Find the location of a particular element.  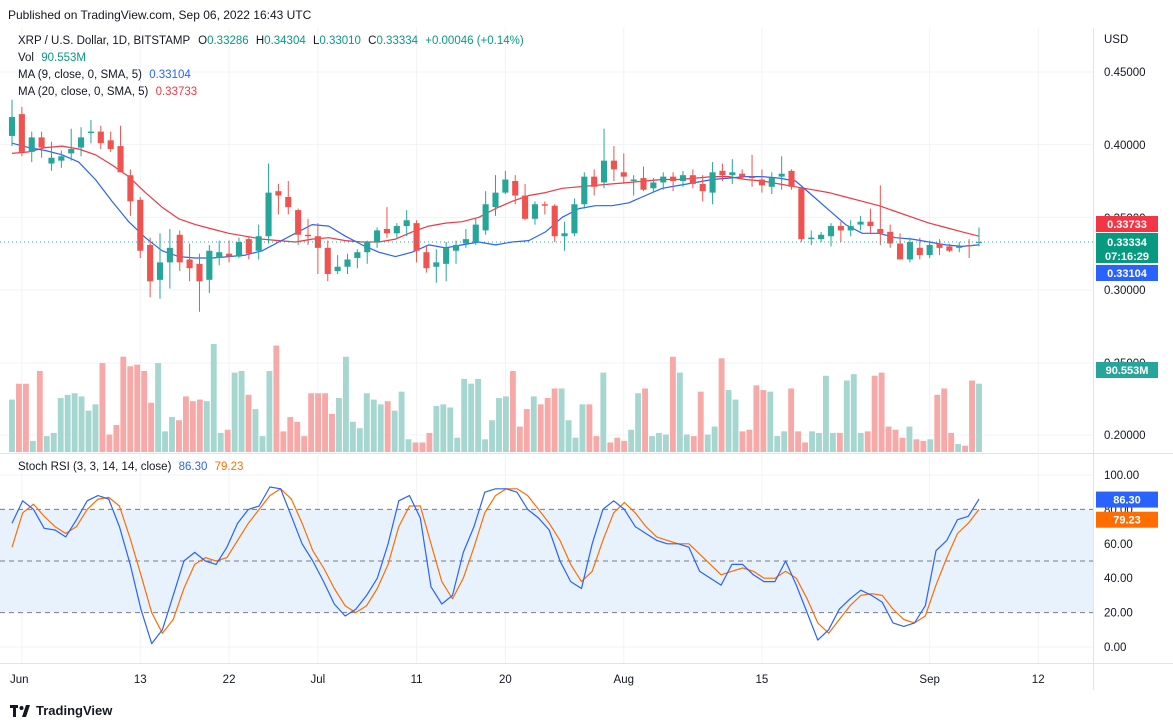

ma20-price-badge: 0.33733 is located at coordinates (1127, 225).